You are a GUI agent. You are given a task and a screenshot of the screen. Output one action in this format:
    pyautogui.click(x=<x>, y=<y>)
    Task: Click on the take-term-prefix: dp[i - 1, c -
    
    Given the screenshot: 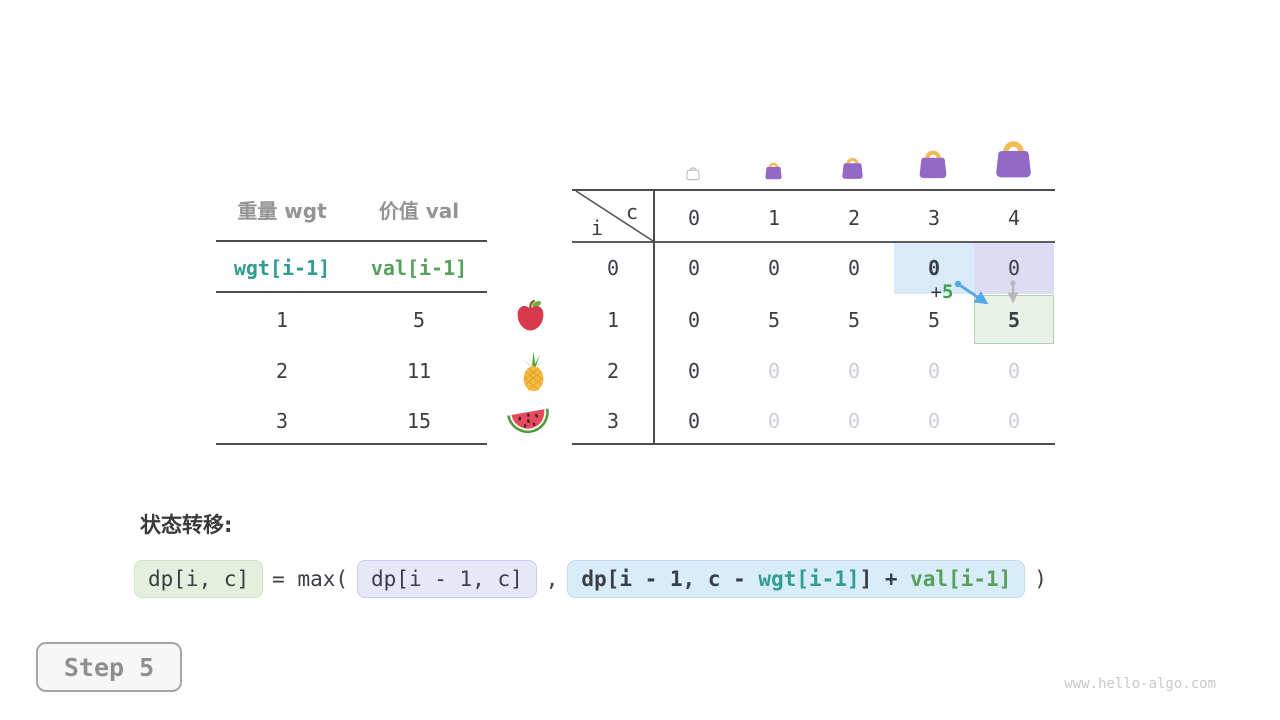 What is the action you would take?
    pyautogui.click(x=670, y=579)
    